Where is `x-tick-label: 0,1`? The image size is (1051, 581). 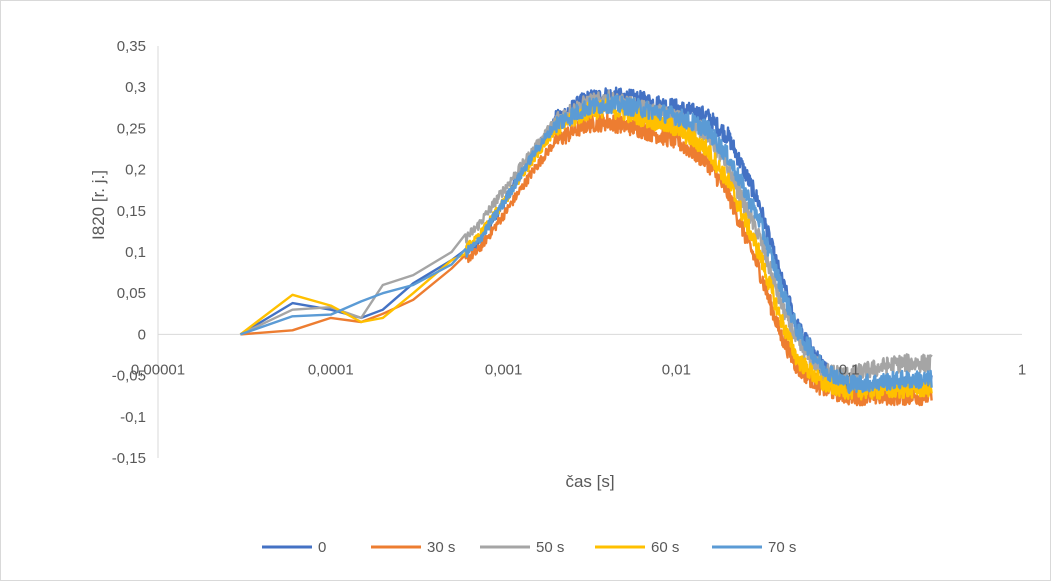 x-tick-label: 0,1 is located at coordinates (849, 369).